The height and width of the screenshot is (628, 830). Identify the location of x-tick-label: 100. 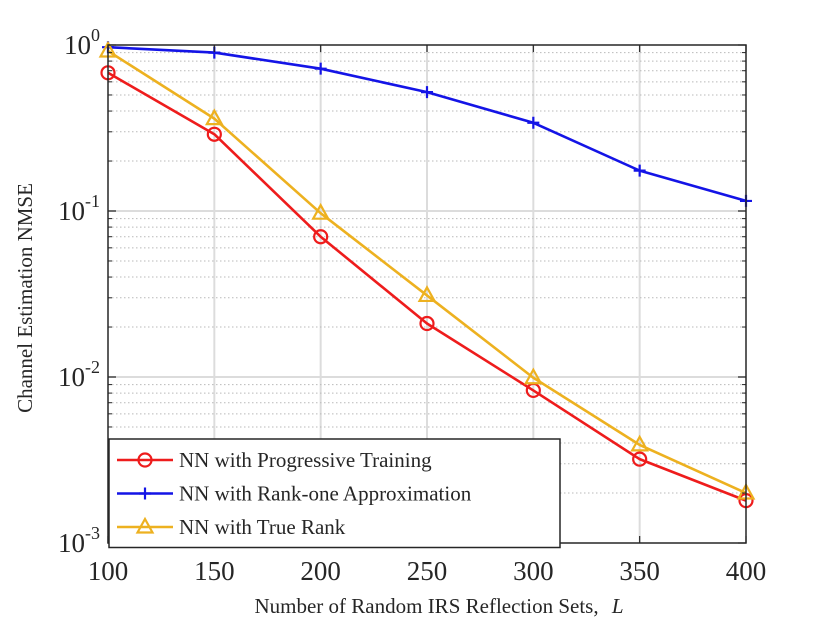
(108, 571).